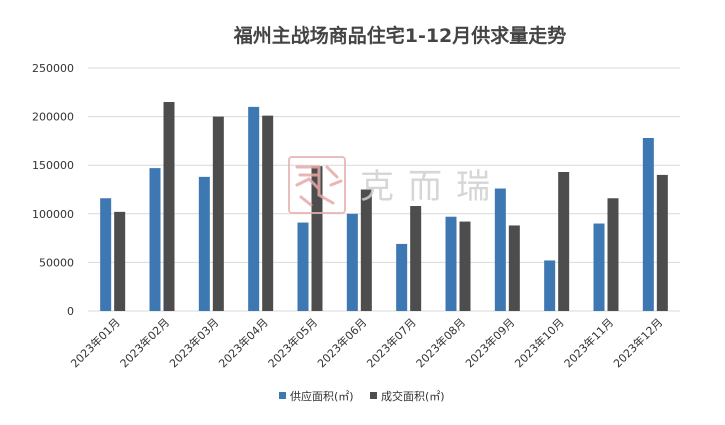 The height and width of the screenshot is (425, 725). What do you see at coordinates (53, 165) in the screenshot?
I see `y-tick-label: 150000` at bounding box center [53, 165].